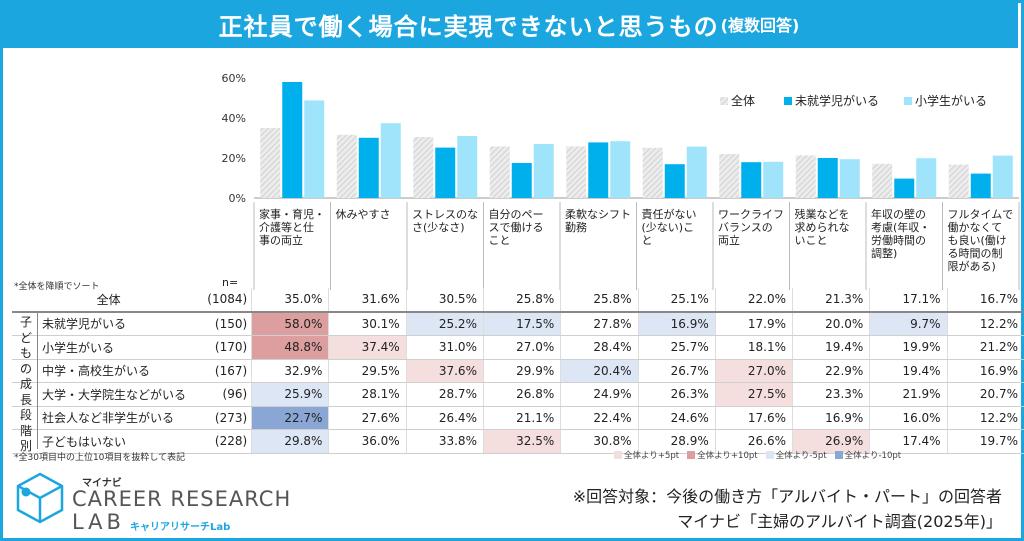 This screenshot has width=1024, height=541. I want to click on table-cell: 32.9%, so click(290, 371).